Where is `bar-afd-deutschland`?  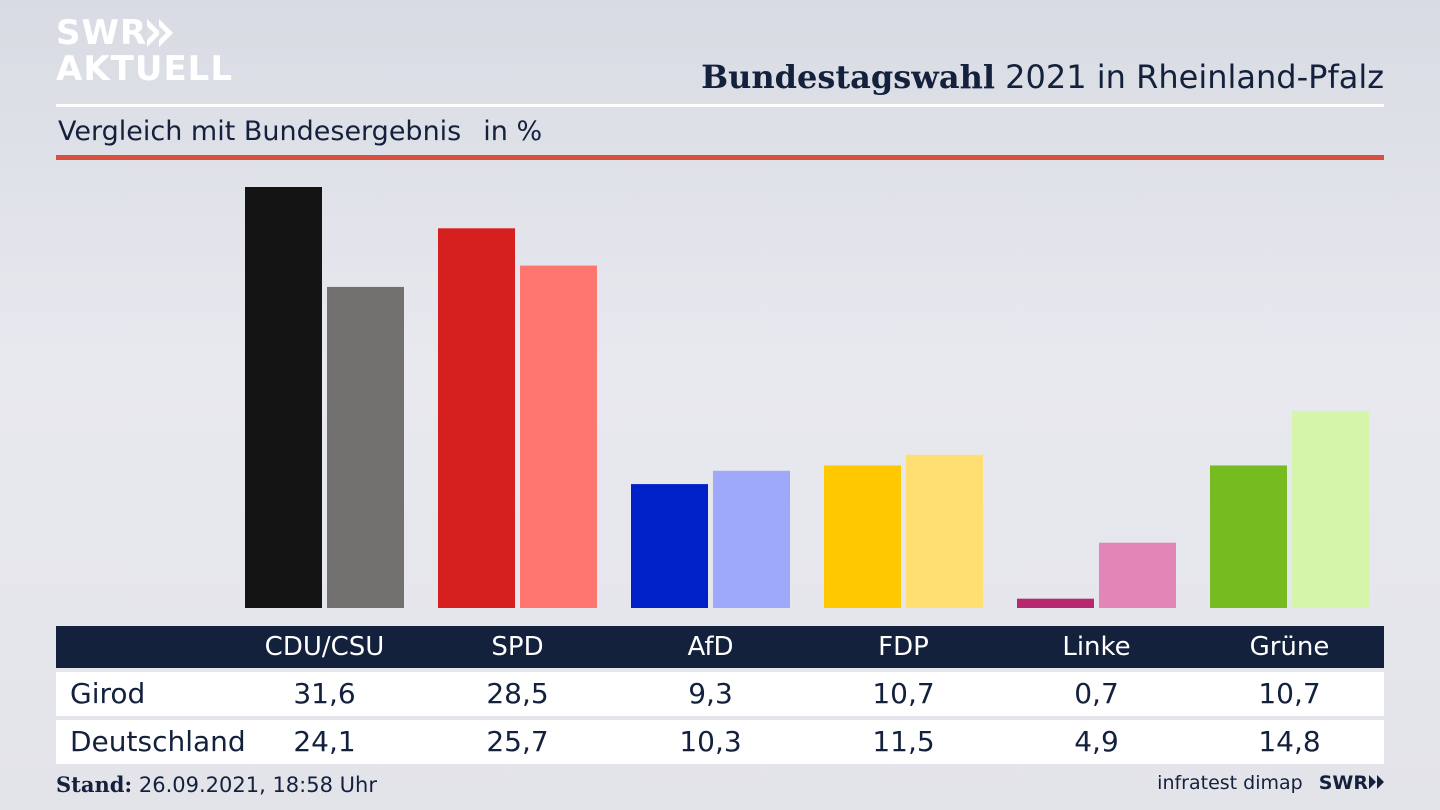 bar-afd-deutschland is located at coordinates (751, 539).